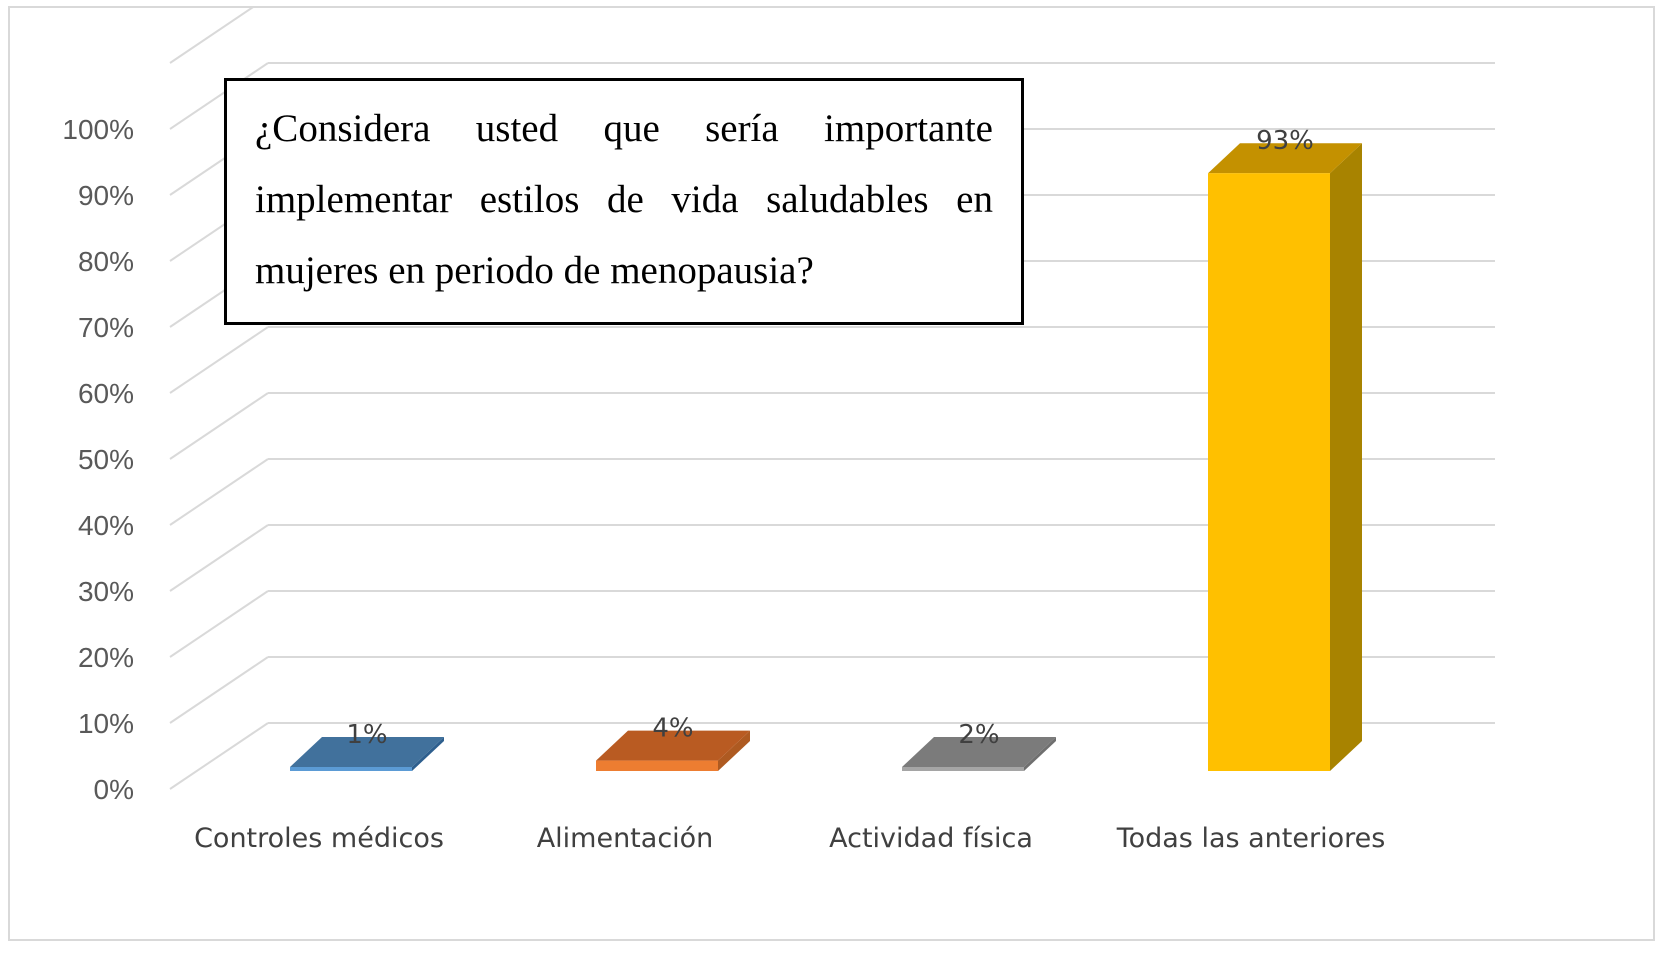 The image size is (1671, 955). I want to click on y-axis-ticks: 0% 10% 20% 30% 40% 50% 60% 70% 80% 90% 100%, so click(98, 459).